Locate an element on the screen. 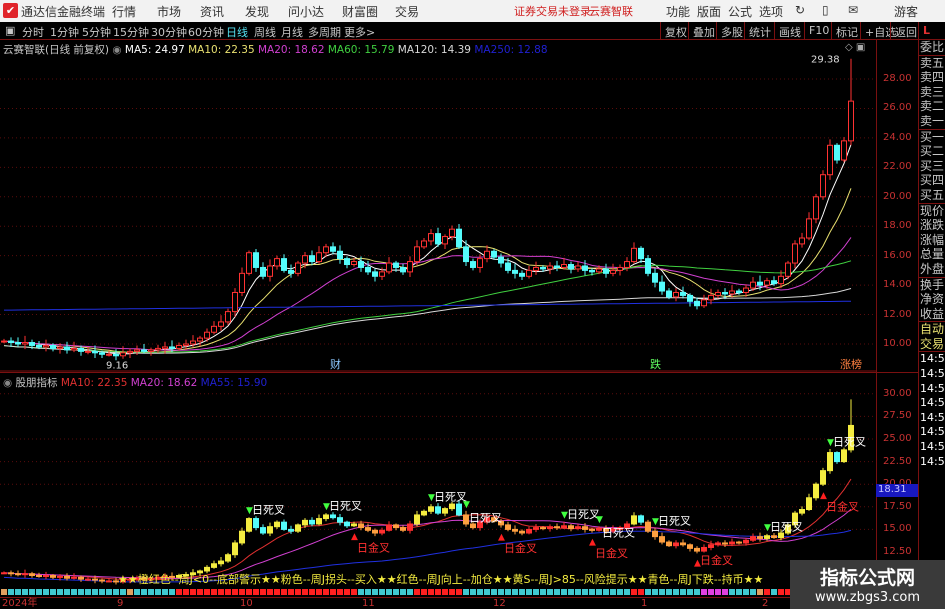 The width and height of the screenshot is (945, 609). login-status: 证券交易未登录 is located at coordinates (552, 11).